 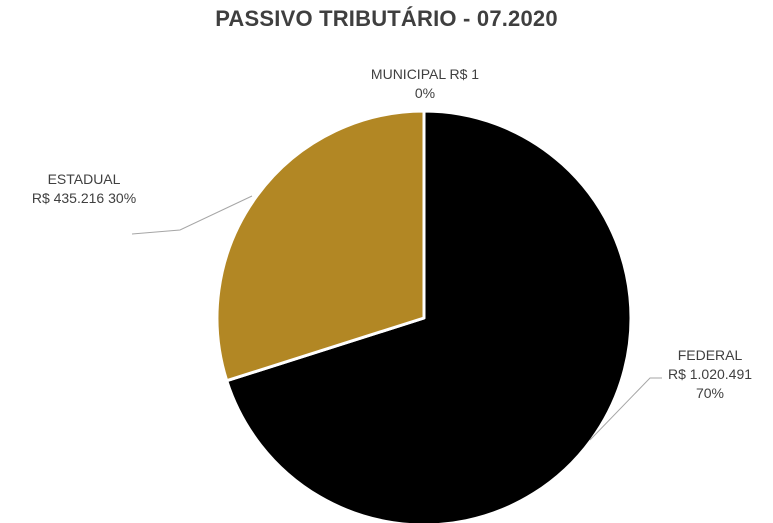 What do you see at coordinates (122, 198) in the screenshot?
I see `slice-percent-estadual: 30%` at bounding box center [122, 198].